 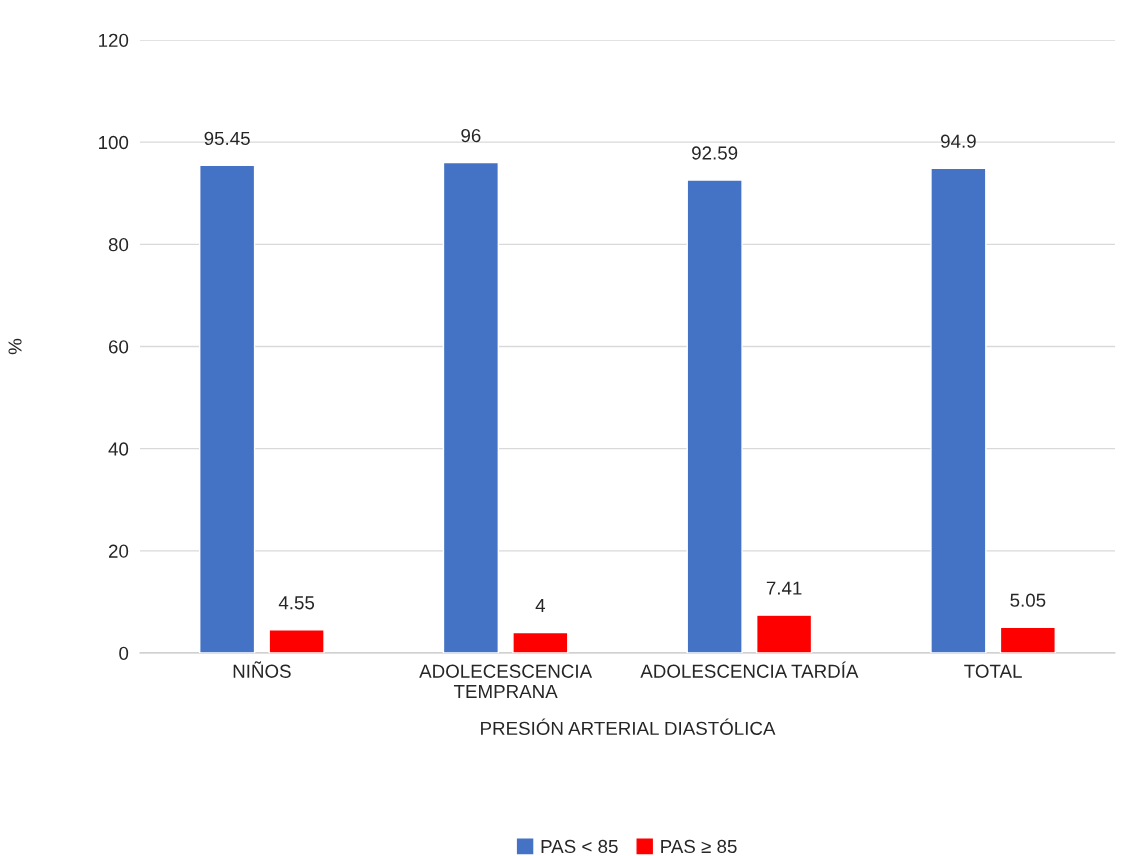 What do you see at coordinates (506, 681) in the screenshot?
I see `x-tick-label: ADOLECESCENCIA TEMPRANA` at bounding box center [506, 681].